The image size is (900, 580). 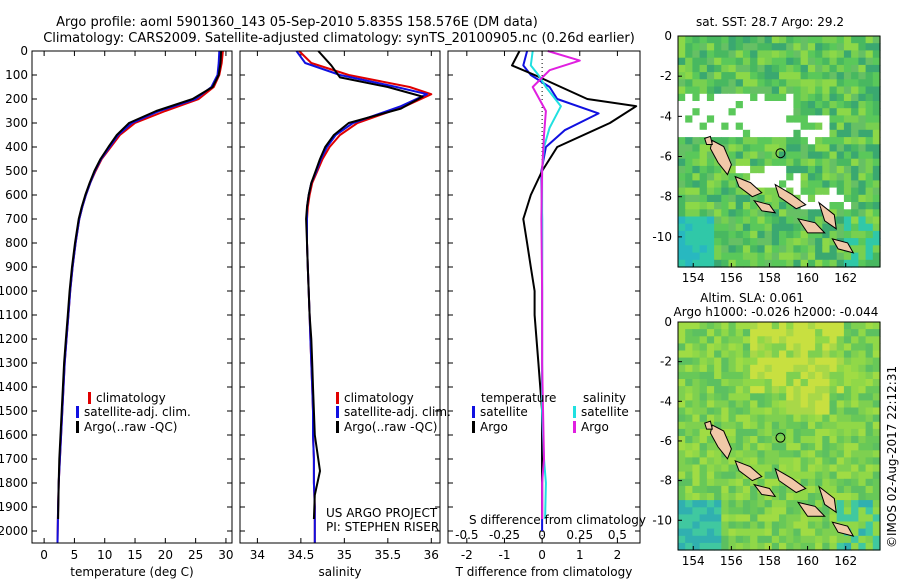 What do you see at coordinates (131, 572) in the screenshot?
I see `x-axis-label: temperature (deg C)` at bounding box center [131, 572].